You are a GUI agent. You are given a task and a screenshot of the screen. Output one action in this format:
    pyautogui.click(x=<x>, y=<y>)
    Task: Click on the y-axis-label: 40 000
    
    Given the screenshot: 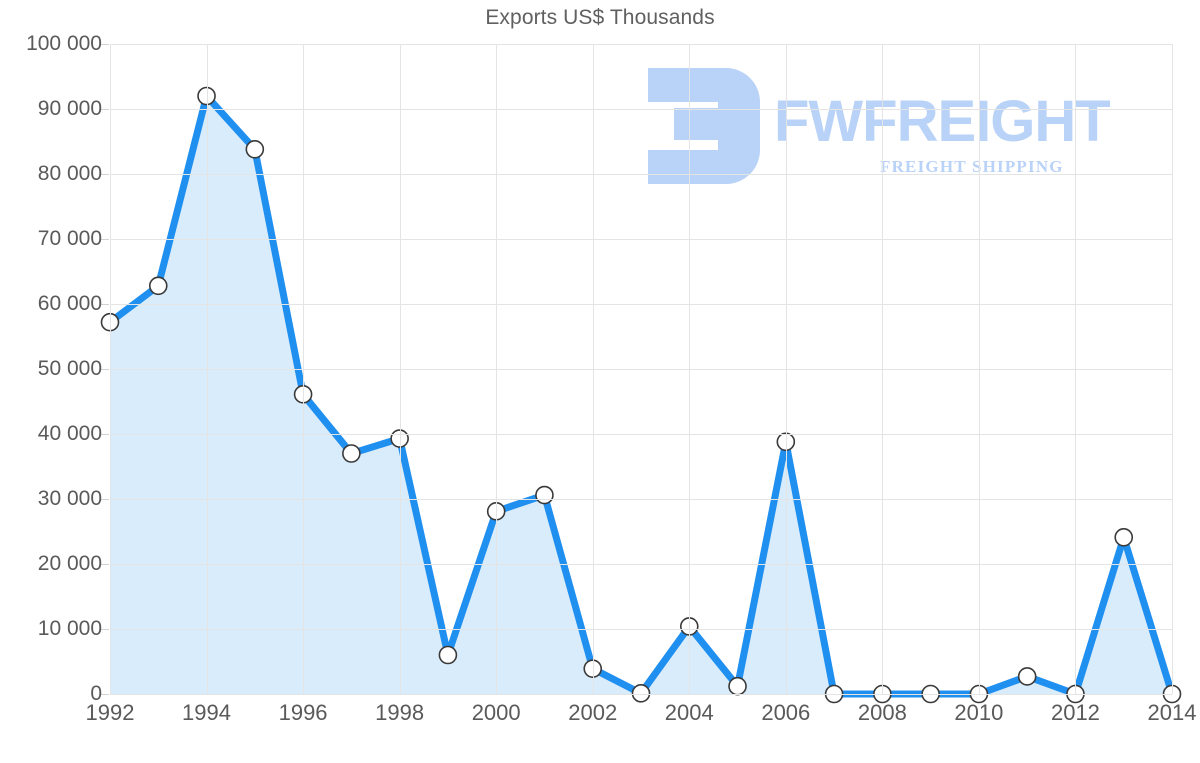 What is the action you would take?
    pyautogui.click(x=69, y=433)
    